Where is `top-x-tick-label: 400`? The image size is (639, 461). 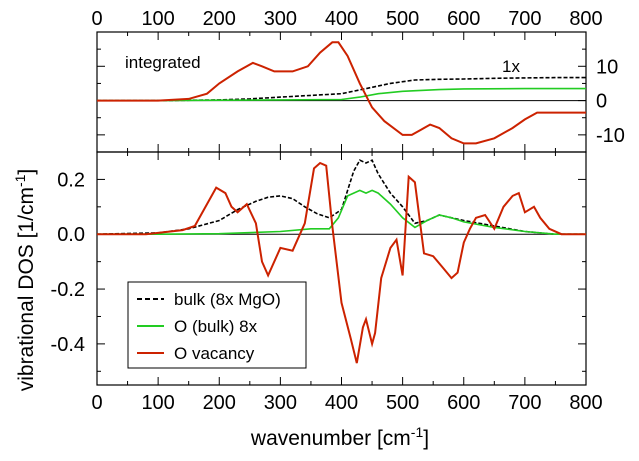
top-x-tick-label: 400 is located at coordinates (341, 19).